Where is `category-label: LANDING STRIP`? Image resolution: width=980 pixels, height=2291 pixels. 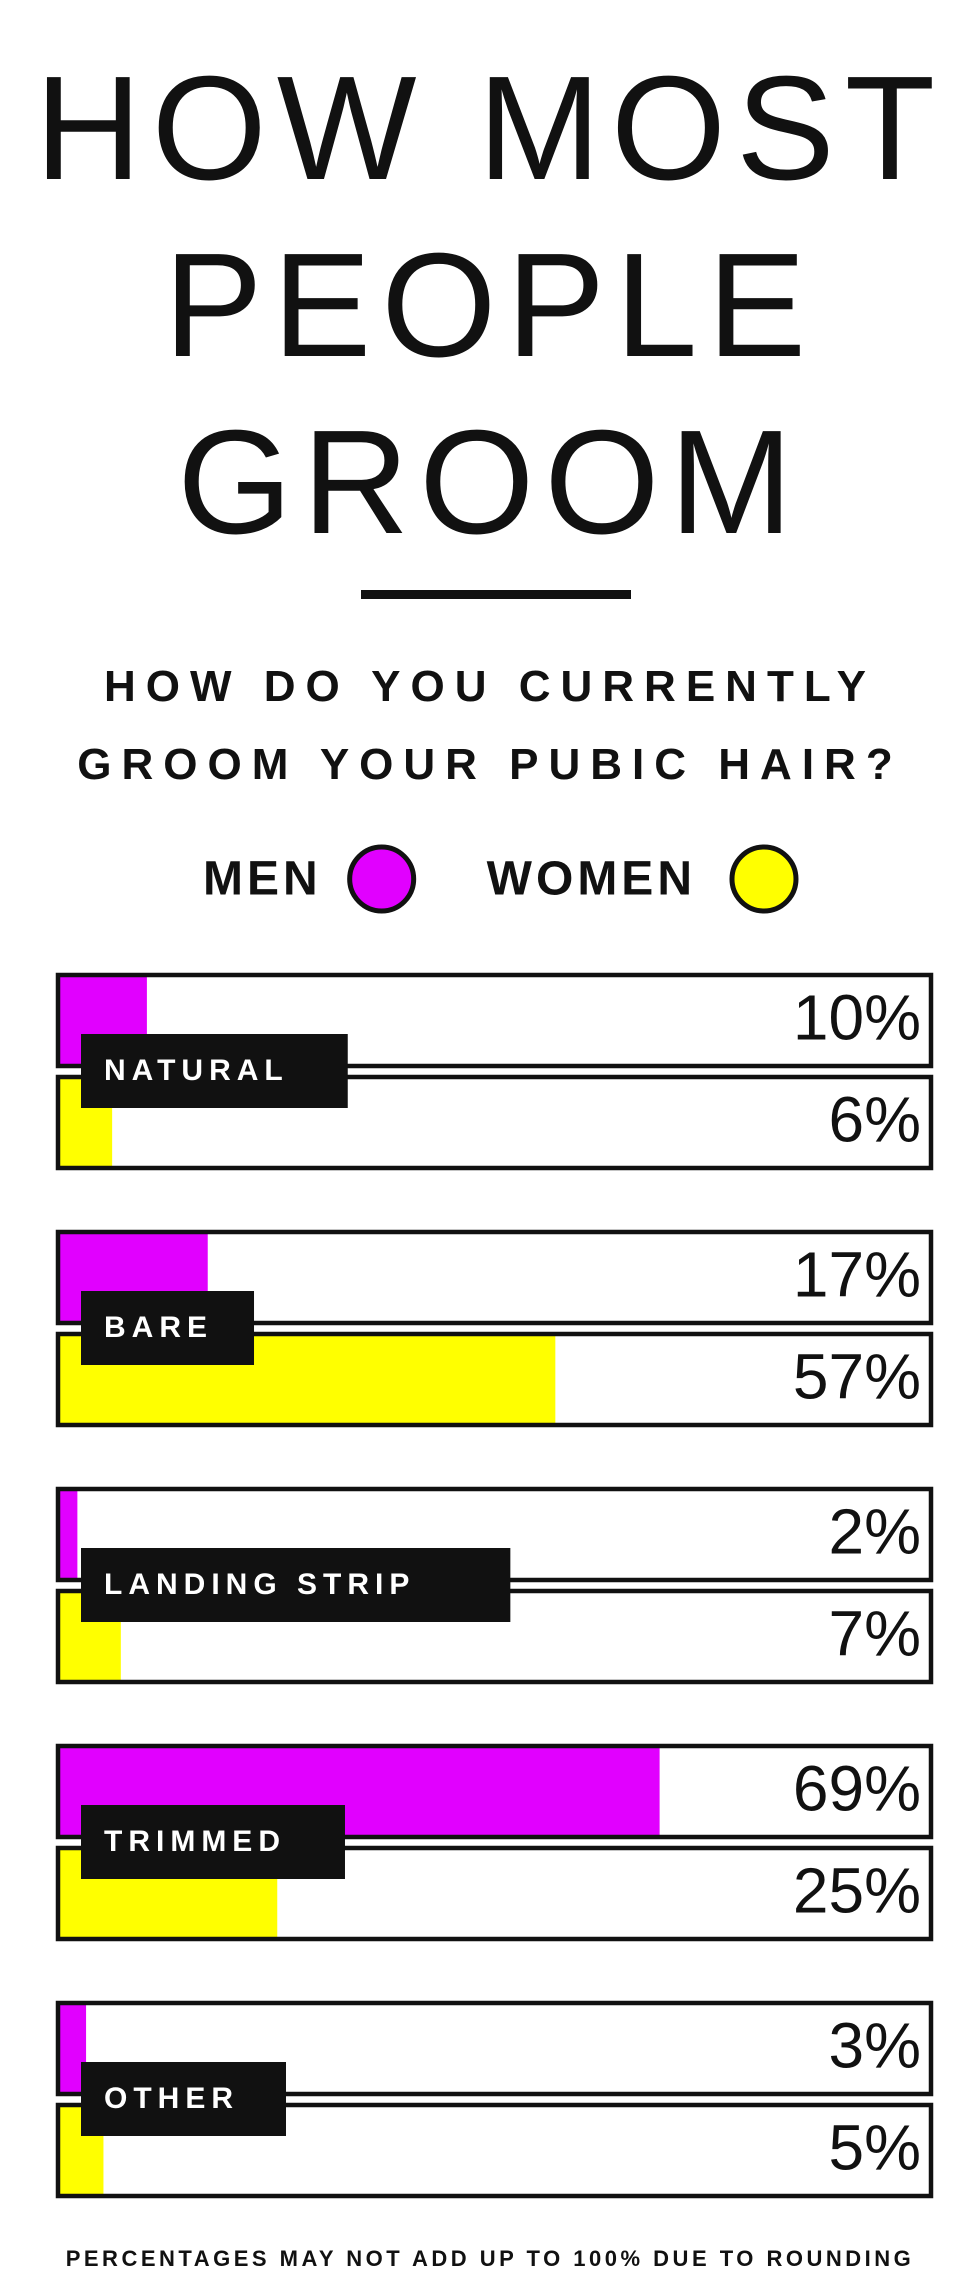 category-label: LANDING STRIP is located at coordinates (259, 1584).